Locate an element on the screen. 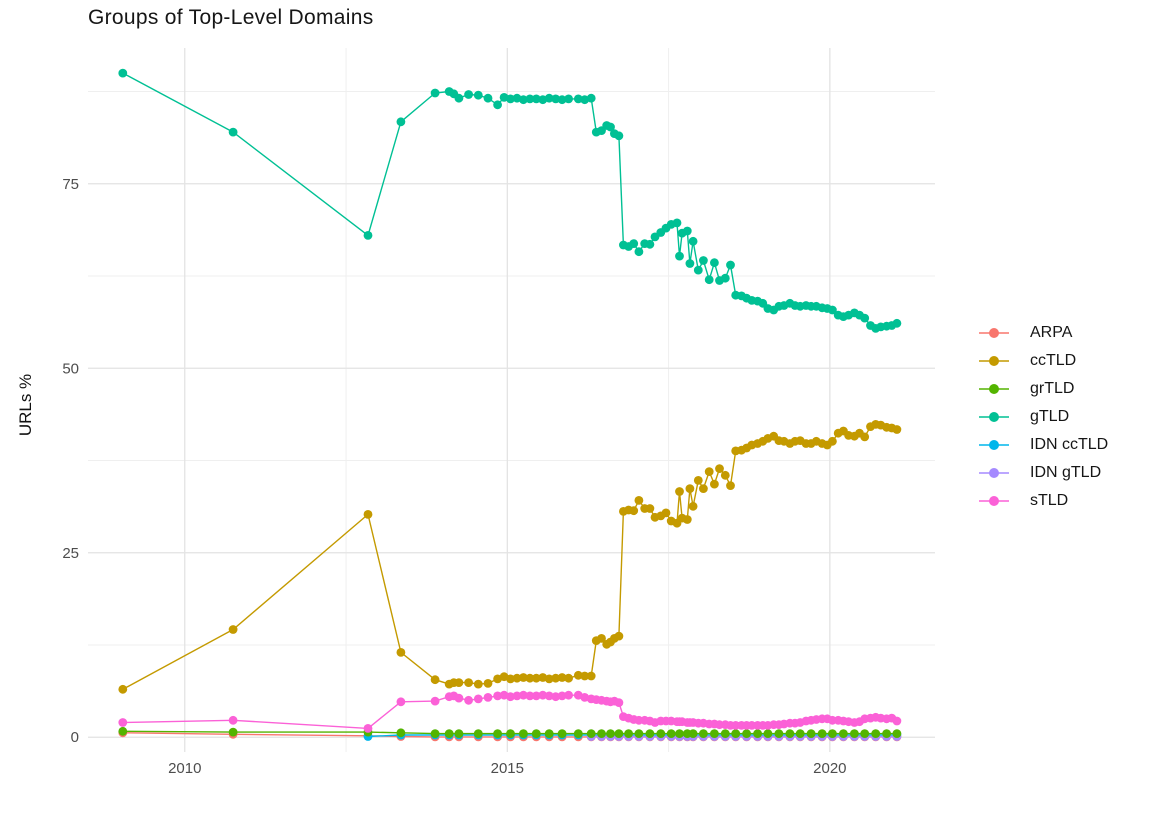 The image size is (1164, 827). chart-title: Groups of Top-Level Domains is located at coordinates (231, 17).